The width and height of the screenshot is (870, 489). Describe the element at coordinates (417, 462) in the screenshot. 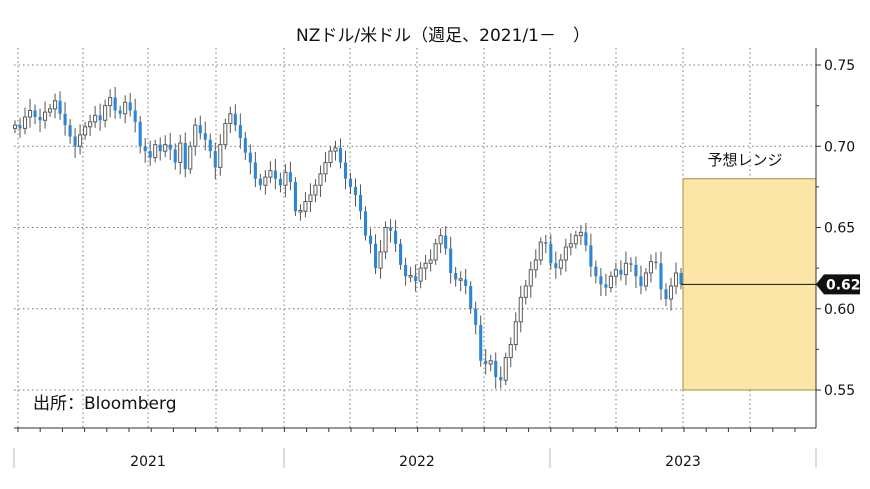

I see `x-year-label: 2022` at that location.